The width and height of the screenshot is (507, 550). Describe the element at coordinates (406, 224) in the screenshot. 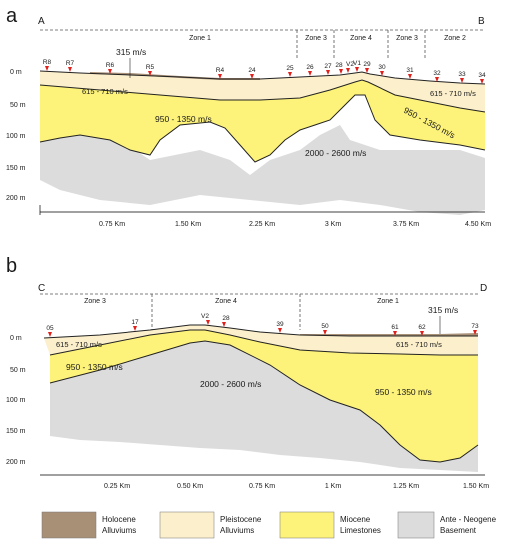

I see `panel-a-distance-tick: 3.75 Km` at that location.